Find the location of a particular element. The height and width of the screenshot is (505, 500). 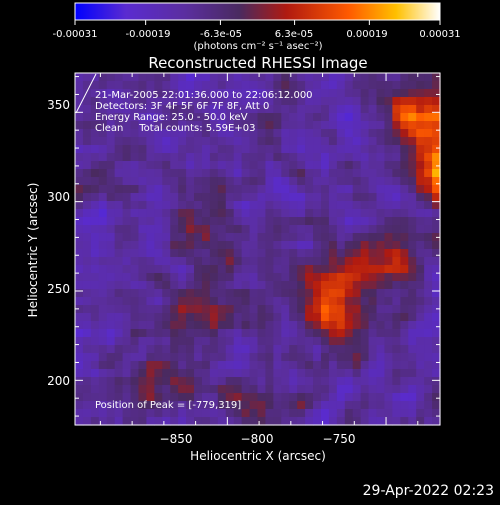

colorbar-ticks is located at coordinates (257, 22).